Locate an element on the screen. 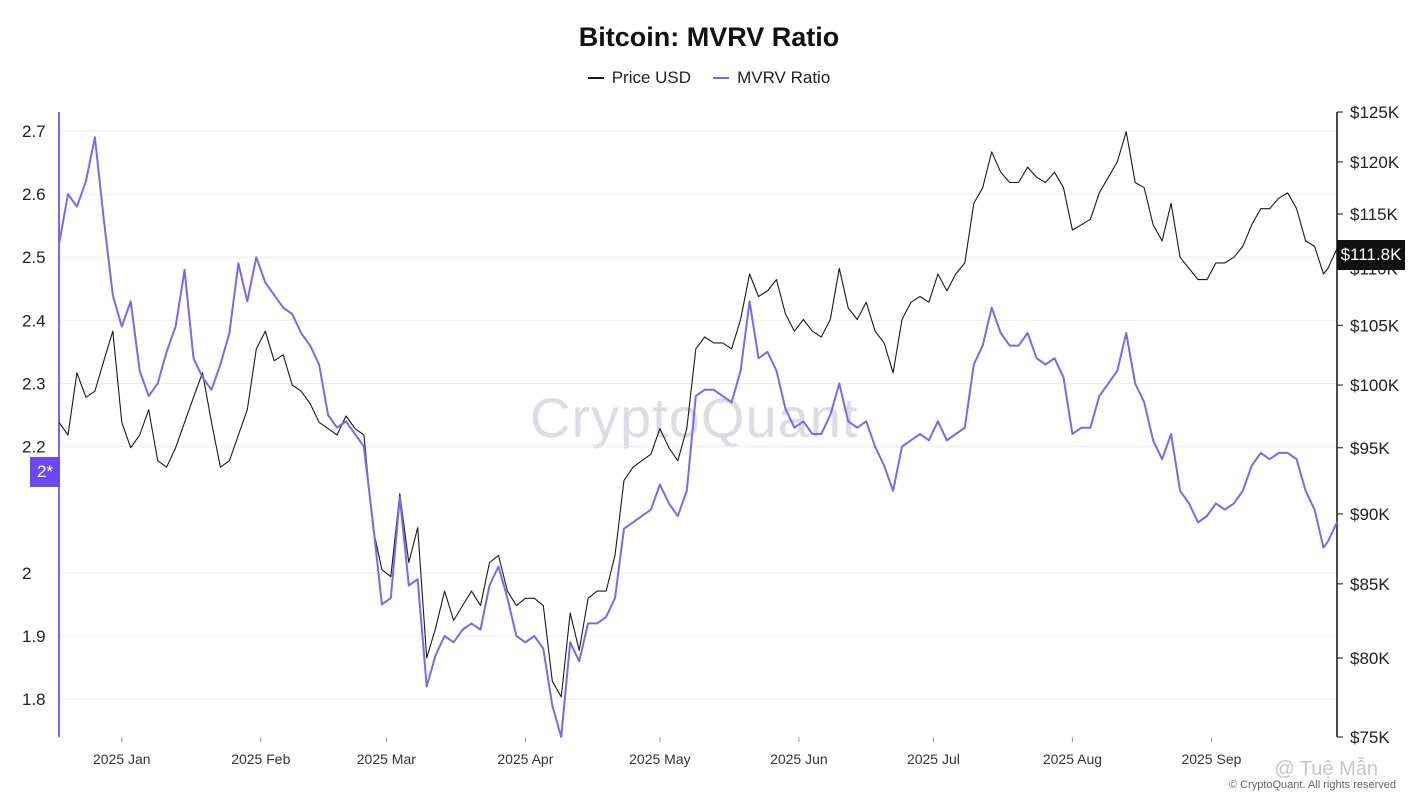  left-tick-label-2: 2 is located at coordinates (26, 573).